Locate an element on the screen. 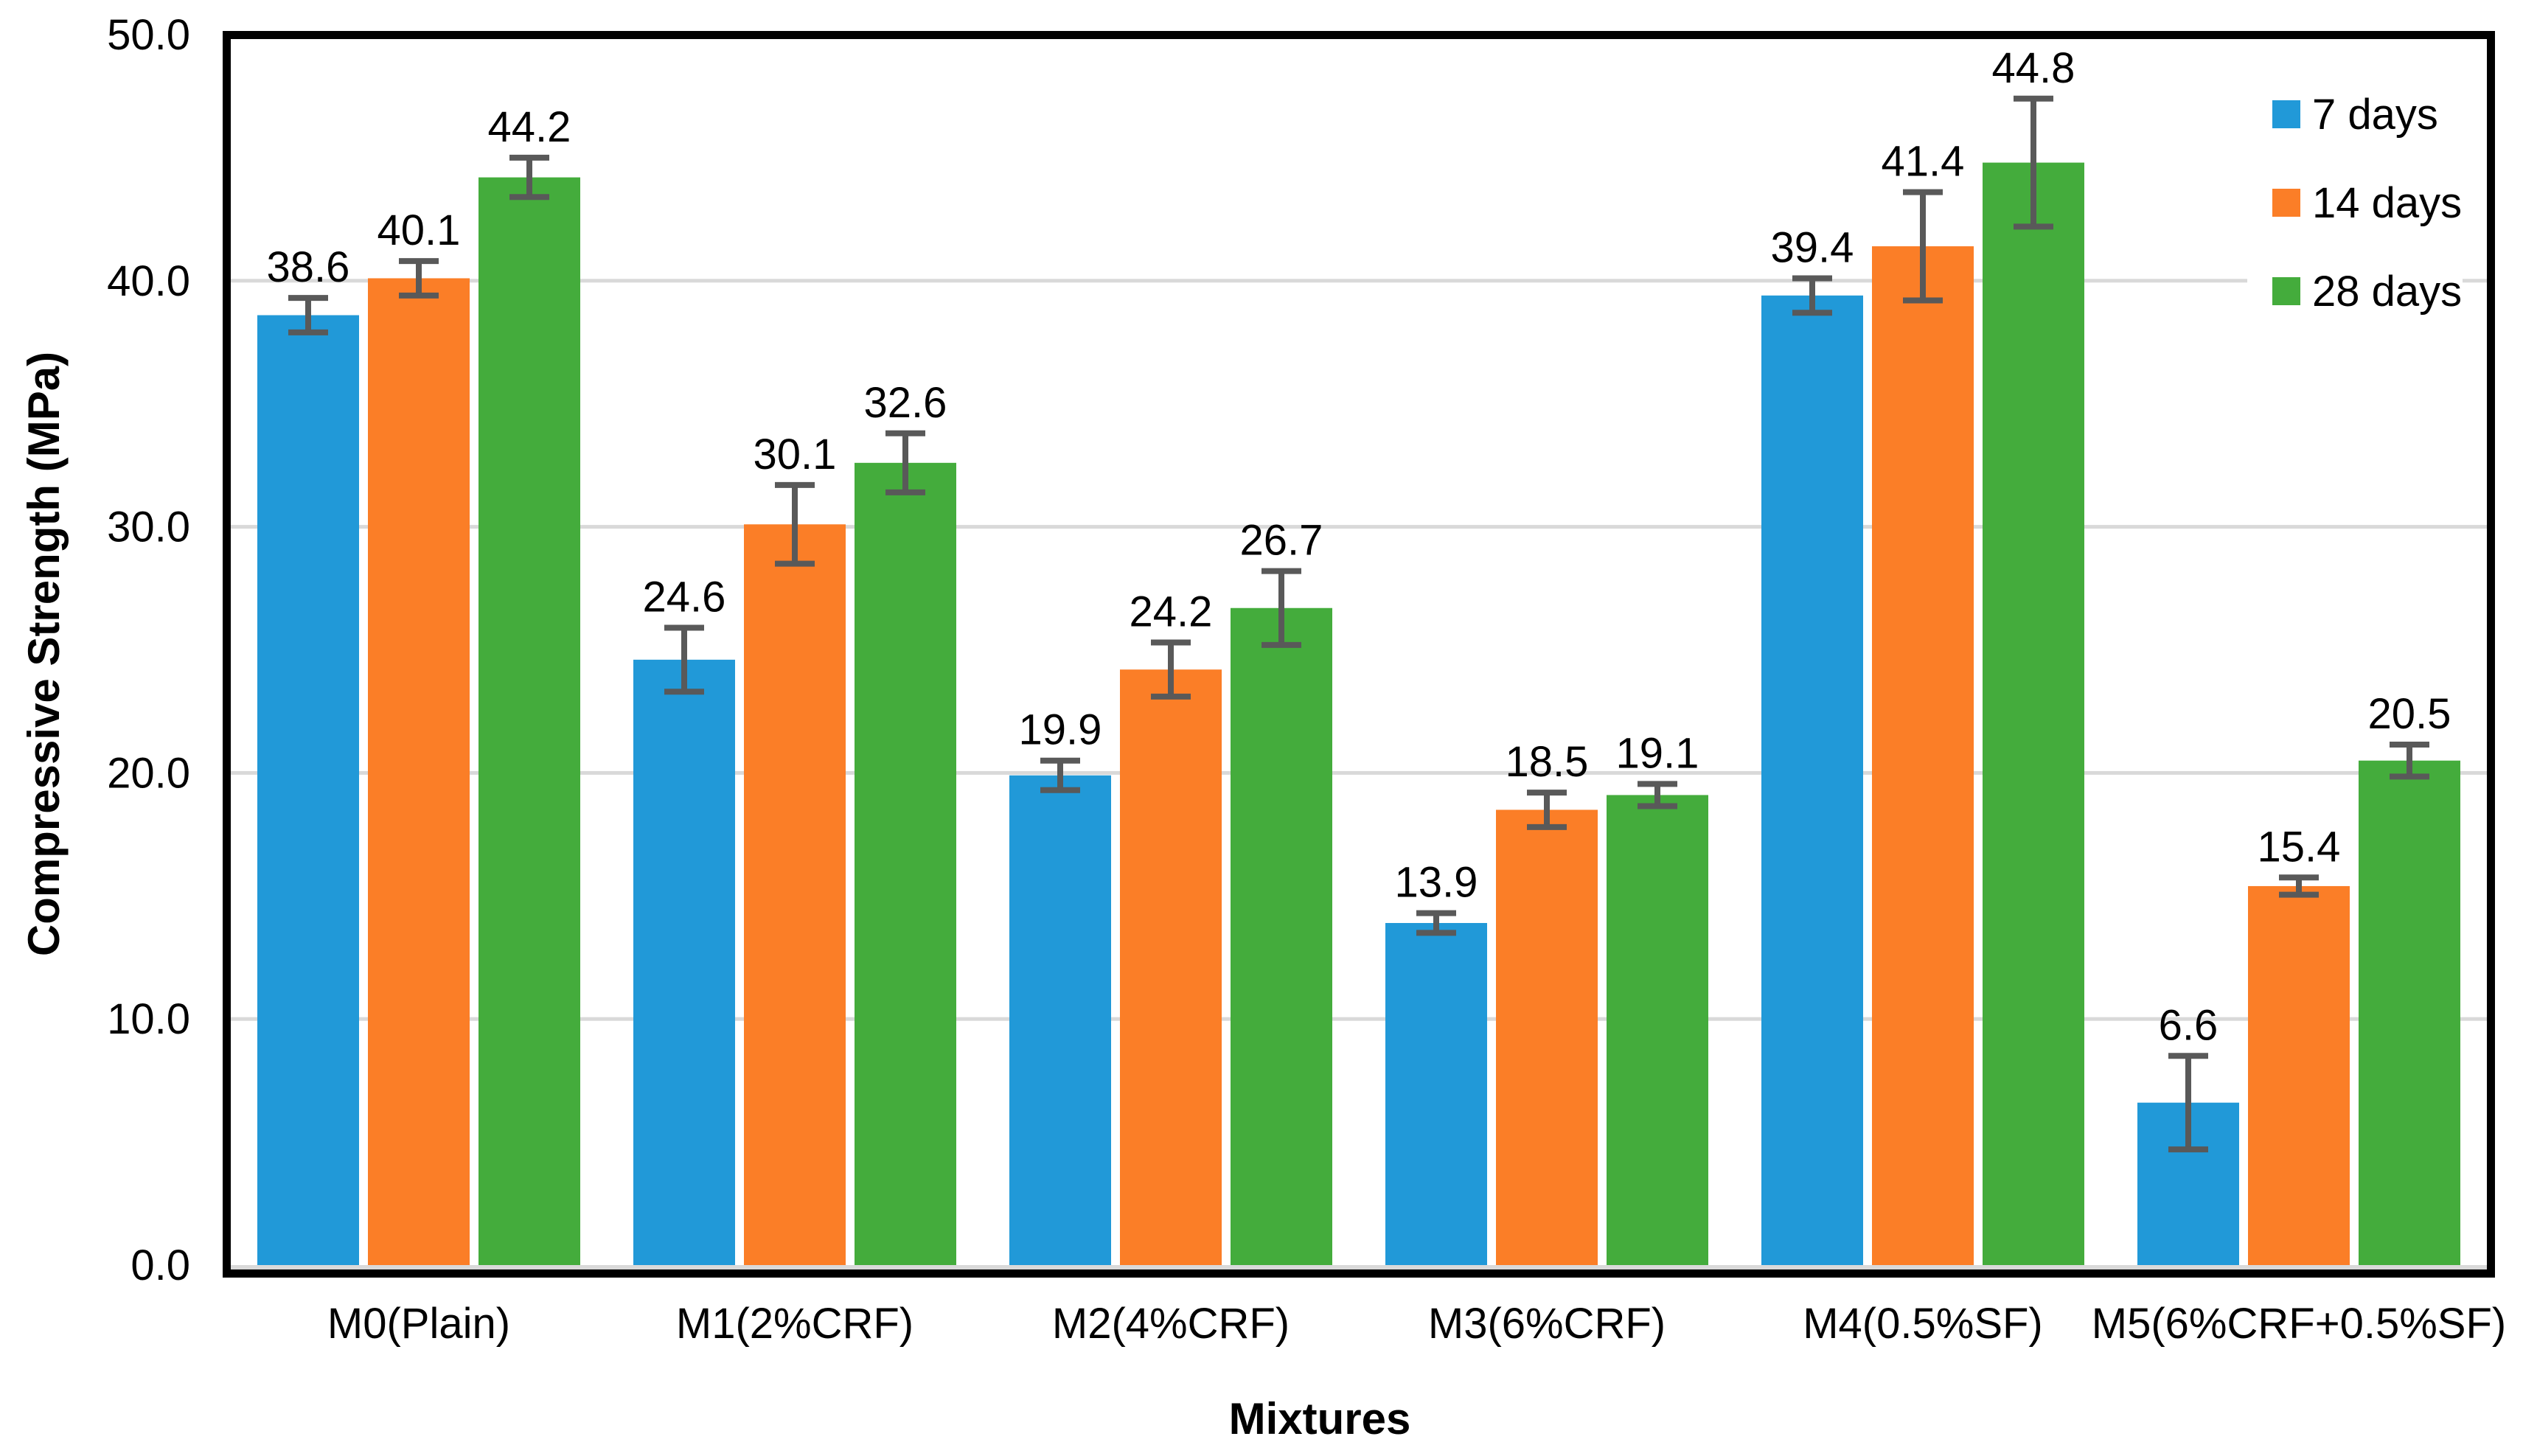 This screenshot has width=2523, height=1456. value-label: 24.2 is located at coordinates (1171, 611).